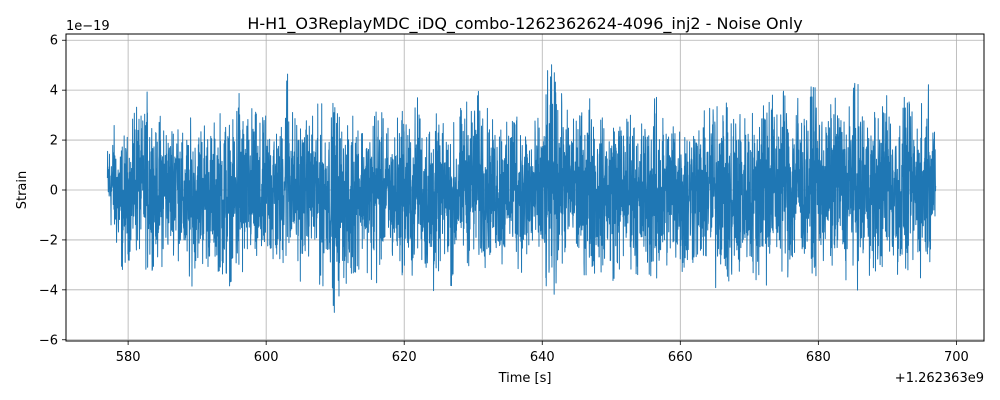 Image resolution: width=1000 pixels, height=400 pixels. I want to click on y-axis: −6 −4 −2 0 2 4 6, so click(52, 191).